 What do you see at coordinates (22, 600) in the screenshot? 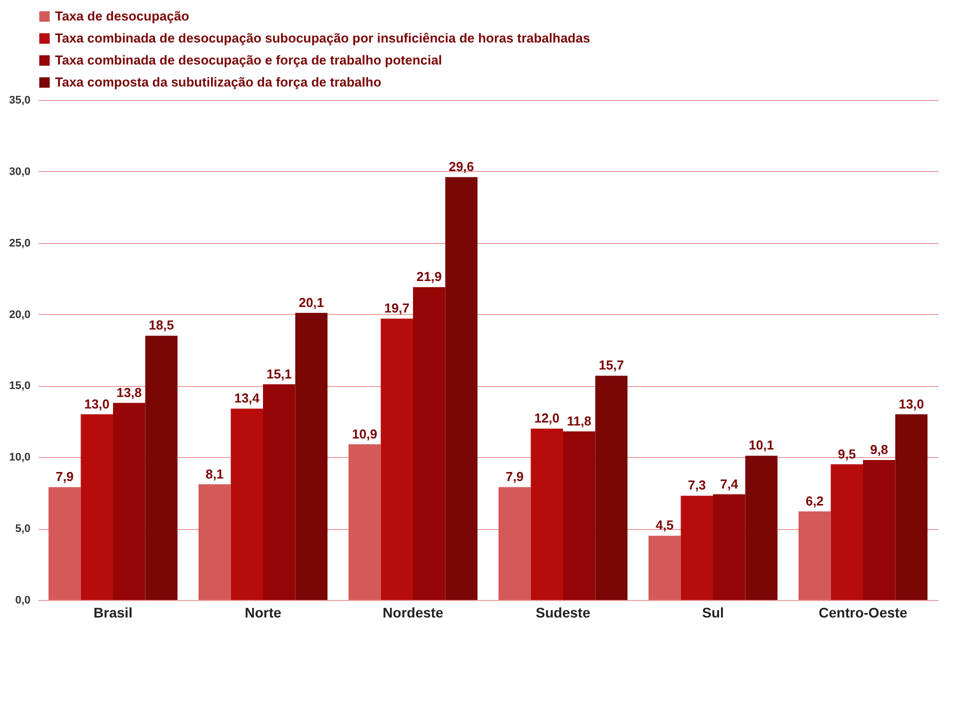
I see `y-tick-label: 0,0` at bounding box center [22, 600].